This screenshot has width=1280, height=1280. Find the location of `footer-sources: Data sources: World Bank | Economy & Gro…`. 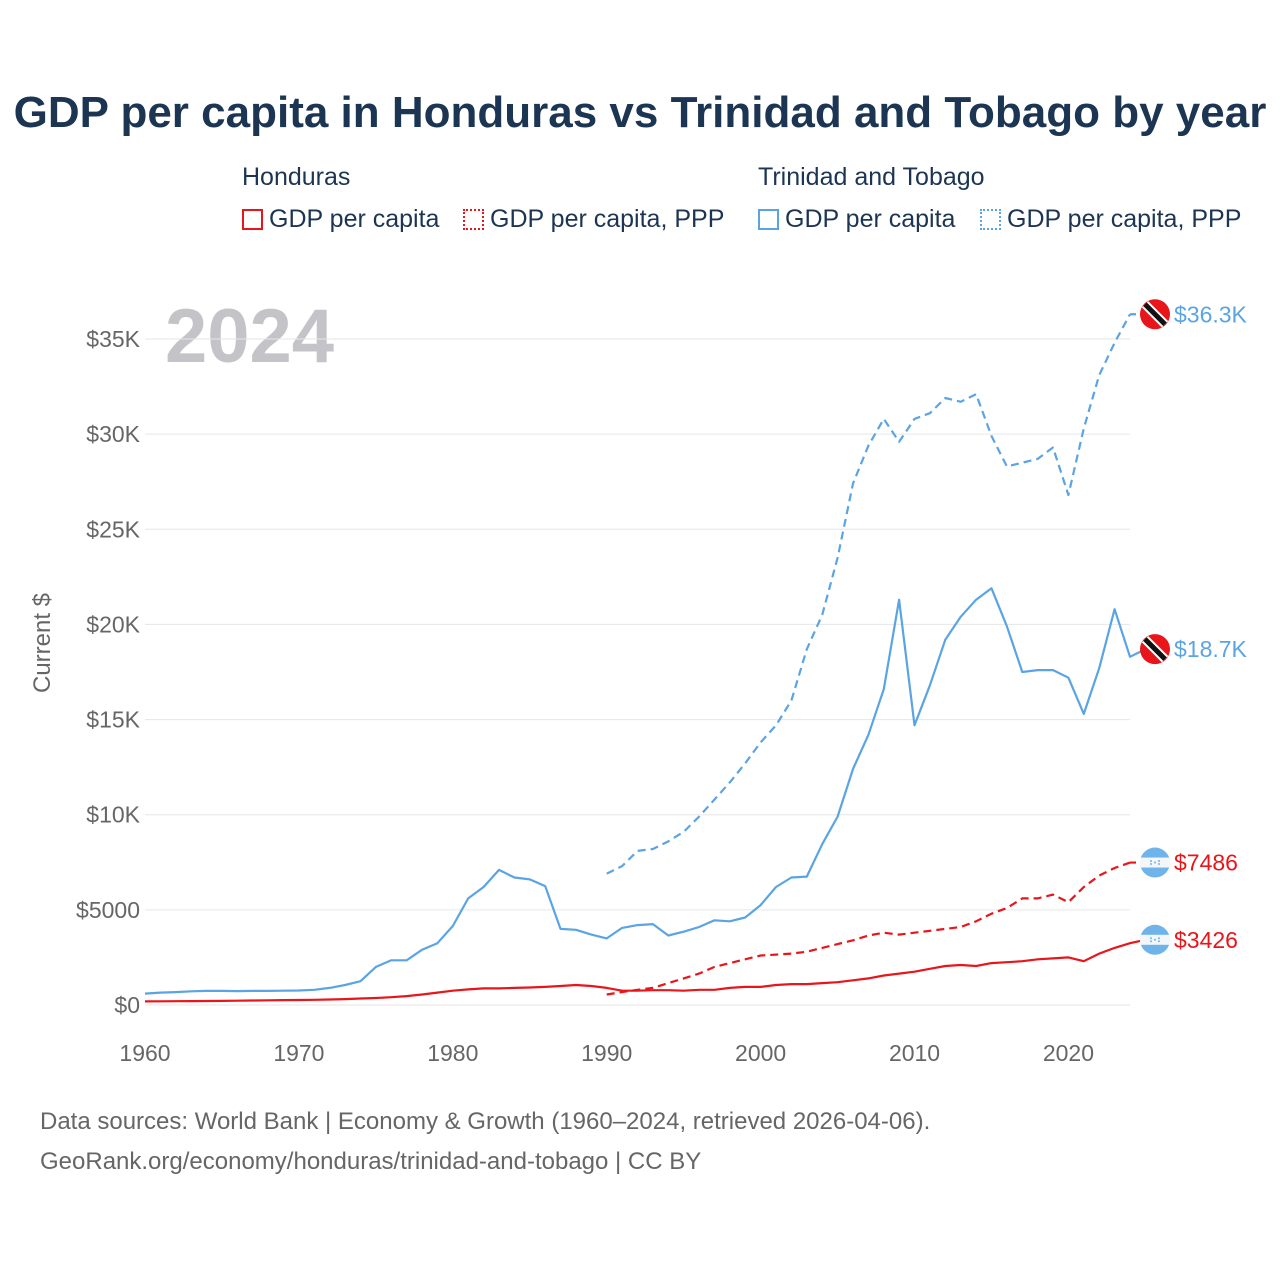

footer-sources: Data sources: World Bank | Economy & Gro… is located at coordinates (485, 1121).